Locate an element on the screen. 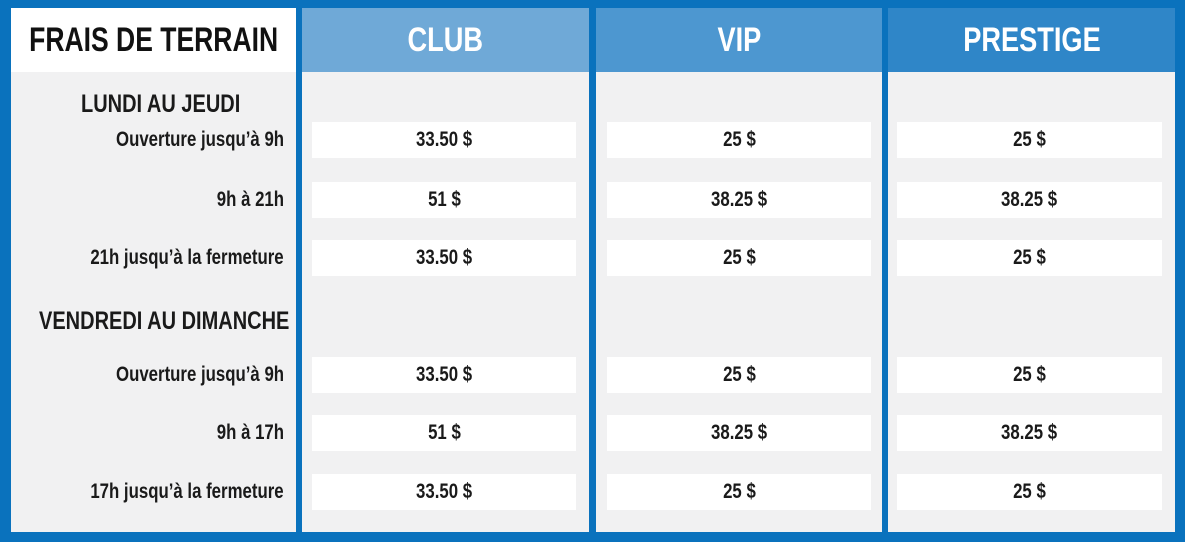 Image resolution: width=1185 pixels, height=542 pixels. section-title-weekdays: LUNDI AU JEUDI is located at coordinates (161, 104).